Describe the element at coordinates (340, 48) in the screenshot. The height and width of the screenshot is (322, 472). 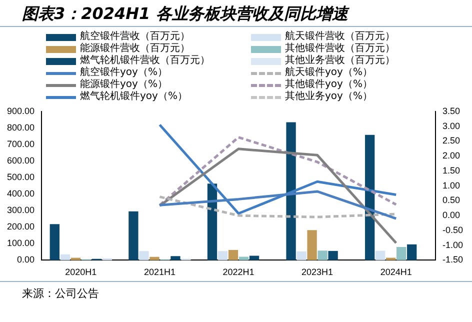
I see `legend-label: 其他锻件营收（百万元）` at that location.